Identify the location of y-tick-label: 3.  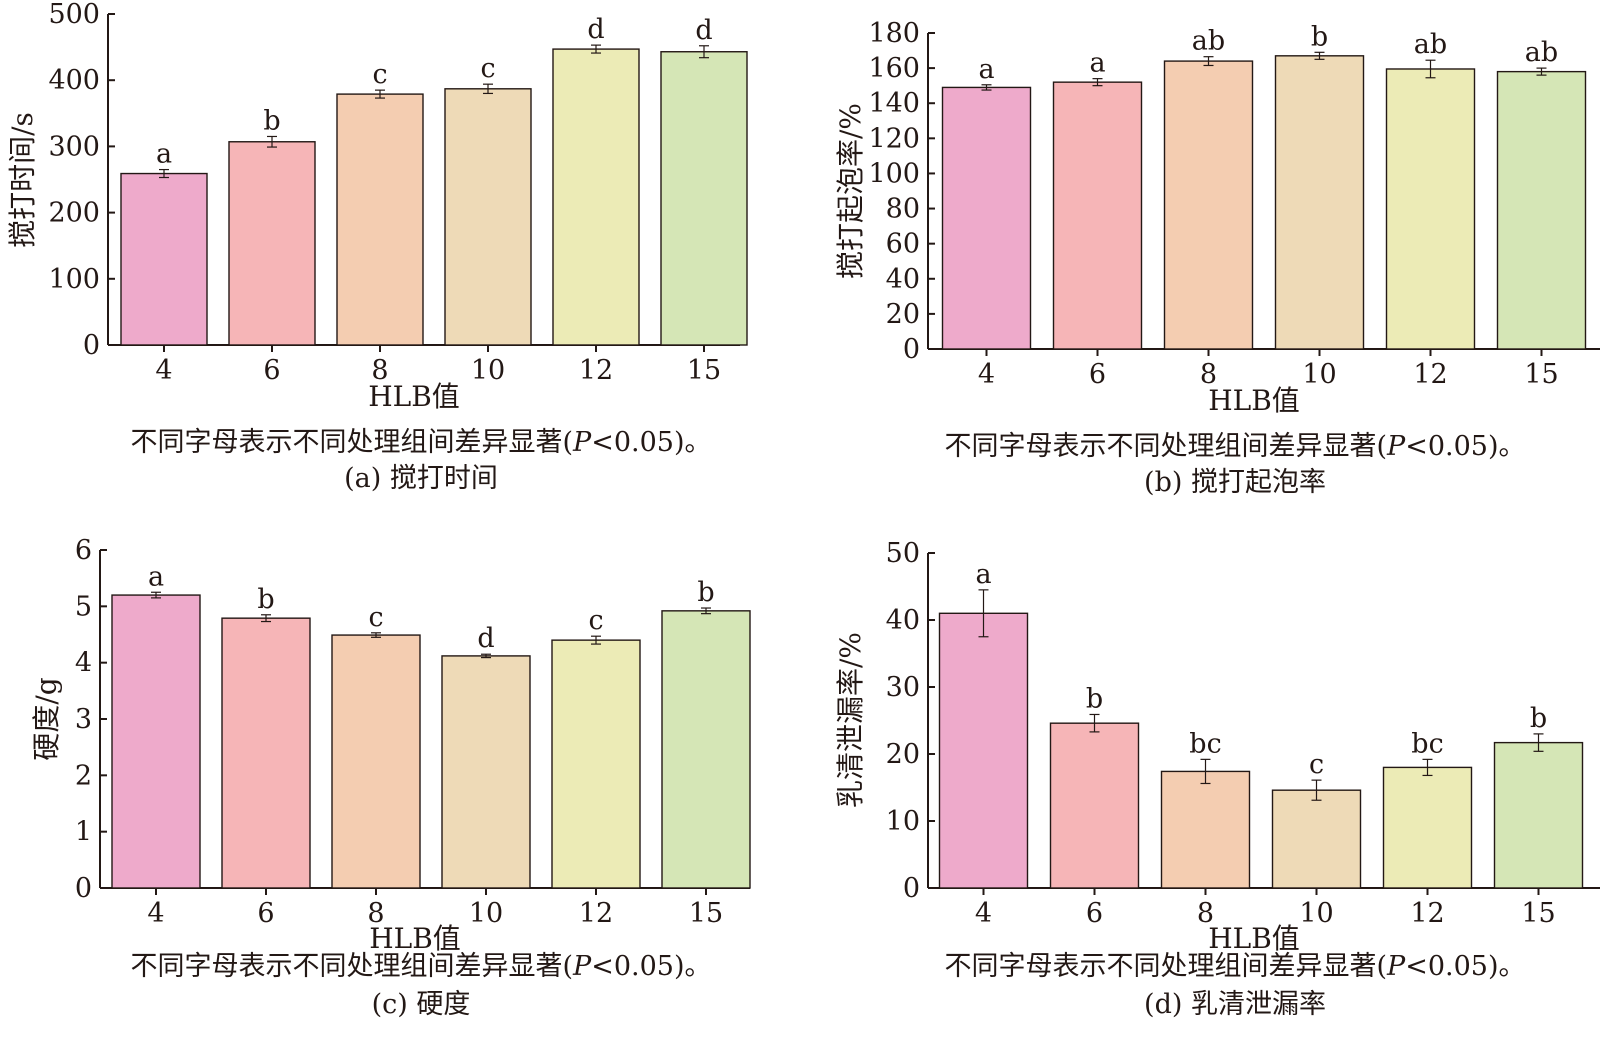
(83, 719).